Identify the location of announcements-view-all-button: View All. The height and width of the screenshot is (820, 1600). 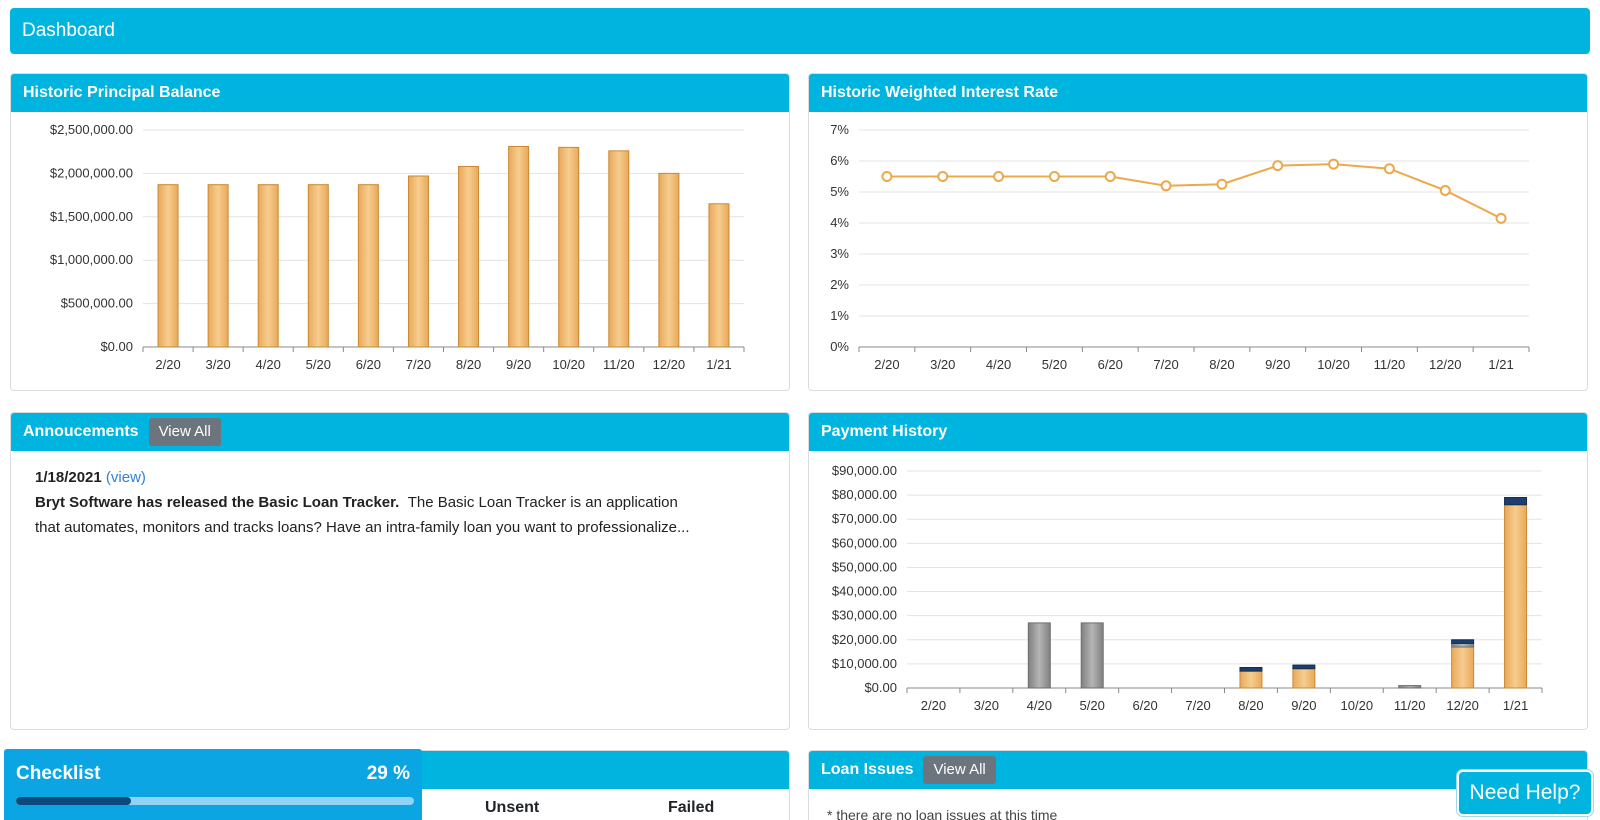
(184, 432).